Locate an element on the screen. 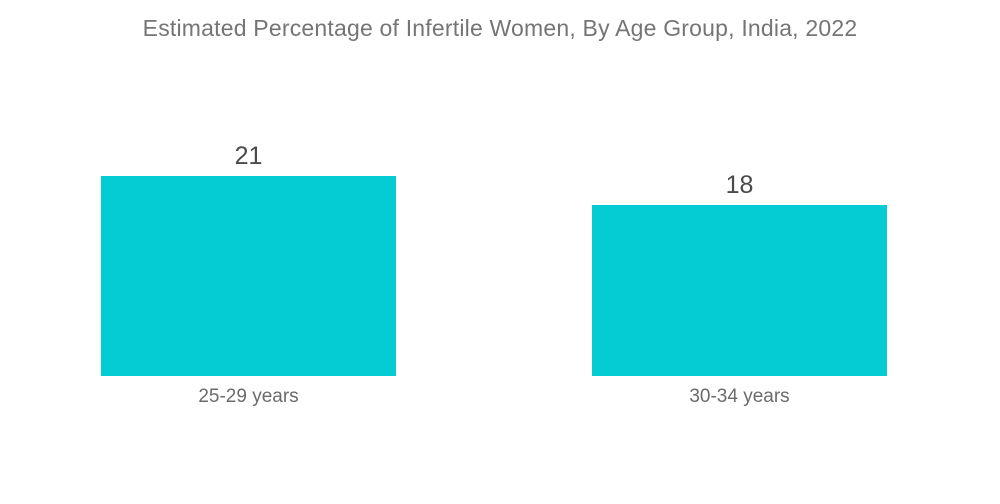 The height and width of the screenshot is (504, 1000). bar-value-label: 18 is located at coordinates (739, 184).